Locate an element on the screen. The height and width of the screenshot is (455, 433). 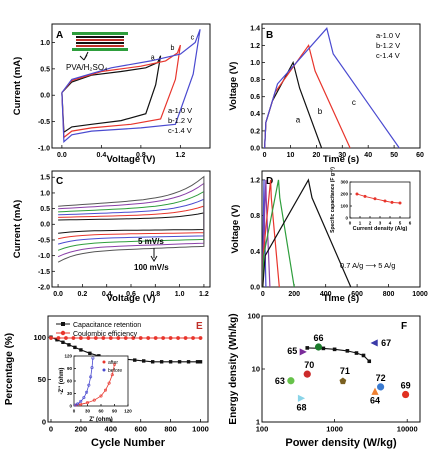
panel-a-frame is located at coordinates (131, 86).